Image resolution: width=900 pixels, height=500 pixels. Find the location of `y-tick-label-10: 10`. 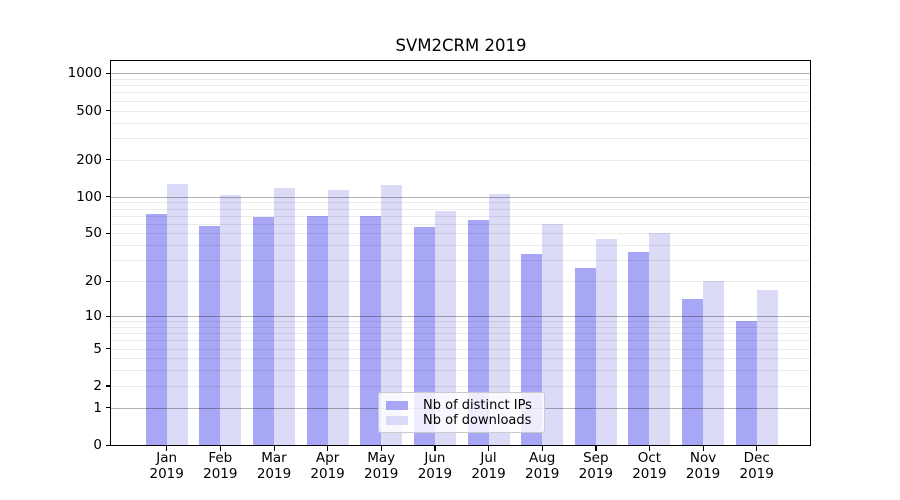

y-tick-label-10: 10 is located at coordinates (93, 316).